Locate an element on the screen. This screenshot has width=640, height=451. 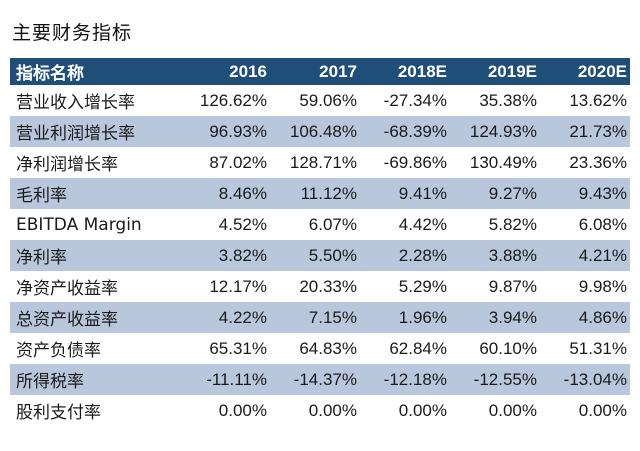
table-row: 净资产收益率 12.17% 20.33% 5.29% 9.87% 9.98% is located at coordinates (320, 286).